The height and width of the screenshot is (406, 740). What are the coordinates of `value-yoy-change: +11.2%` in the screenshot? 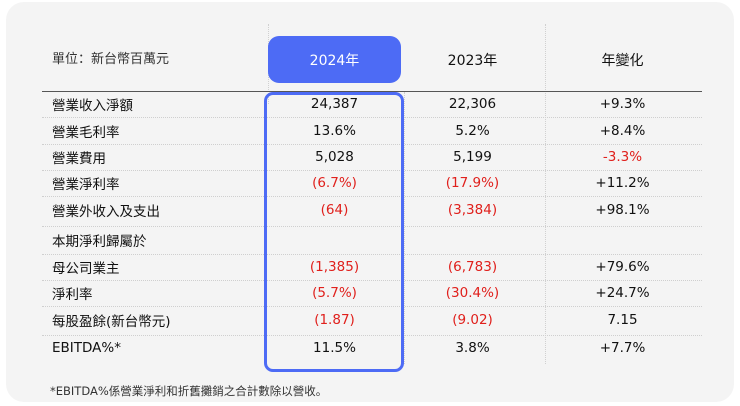 It's located at (622, 183).